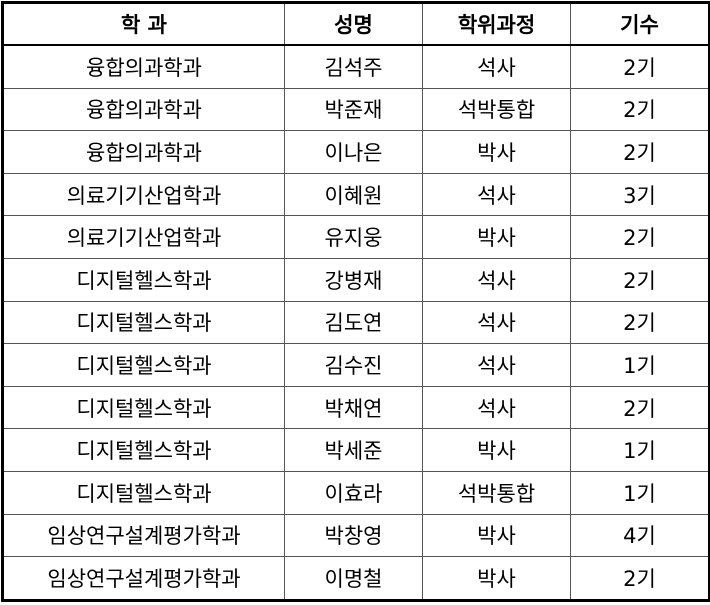 This screenshot has width=710, height=605. I want to click on table-row: 임상연구설계평가학과 박창영 박사 4기, so click(356, 535).